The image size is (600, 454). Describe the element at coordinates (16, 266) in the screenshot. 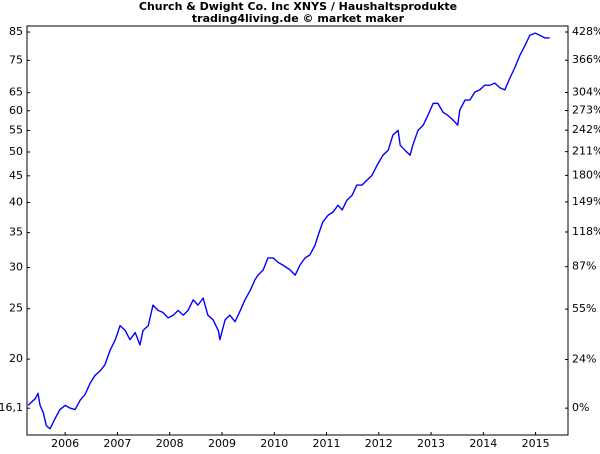

I see `y-tick-label: 30` at that location.